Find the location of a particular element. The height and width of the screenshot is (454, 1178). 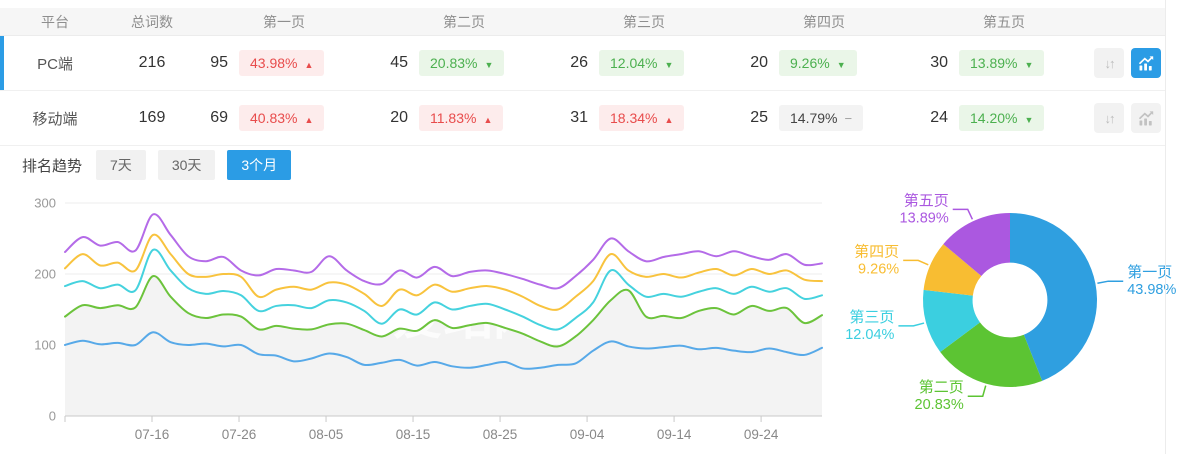

x-axis-label: 08-05 is located at coordinates (326, 434).